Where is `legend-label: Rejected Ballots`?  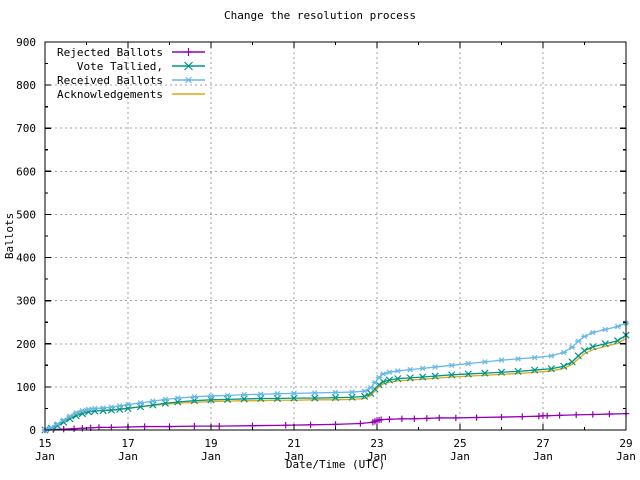
legend-label: Rejected Ballots is located at coordinates (110, 52).